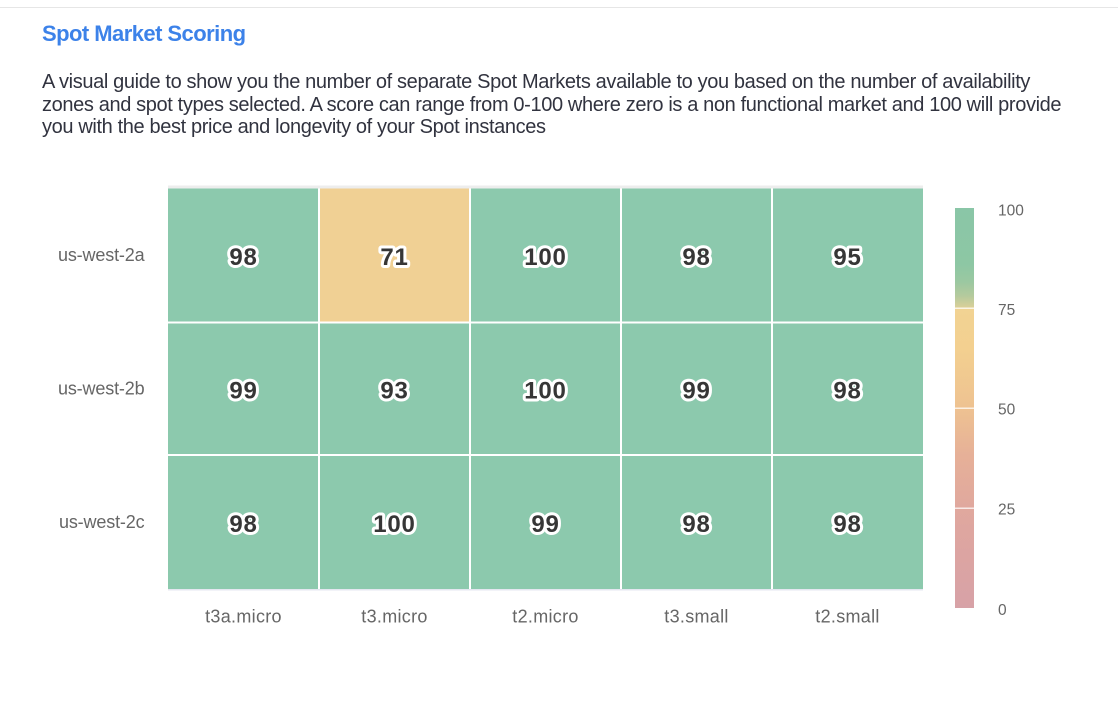 This screenshot has height=710, width=1118. What do you see at coordinates (545, 616) in the screenshot?
I see `svg-text: t2.micro` at bounding box center [545, 616].